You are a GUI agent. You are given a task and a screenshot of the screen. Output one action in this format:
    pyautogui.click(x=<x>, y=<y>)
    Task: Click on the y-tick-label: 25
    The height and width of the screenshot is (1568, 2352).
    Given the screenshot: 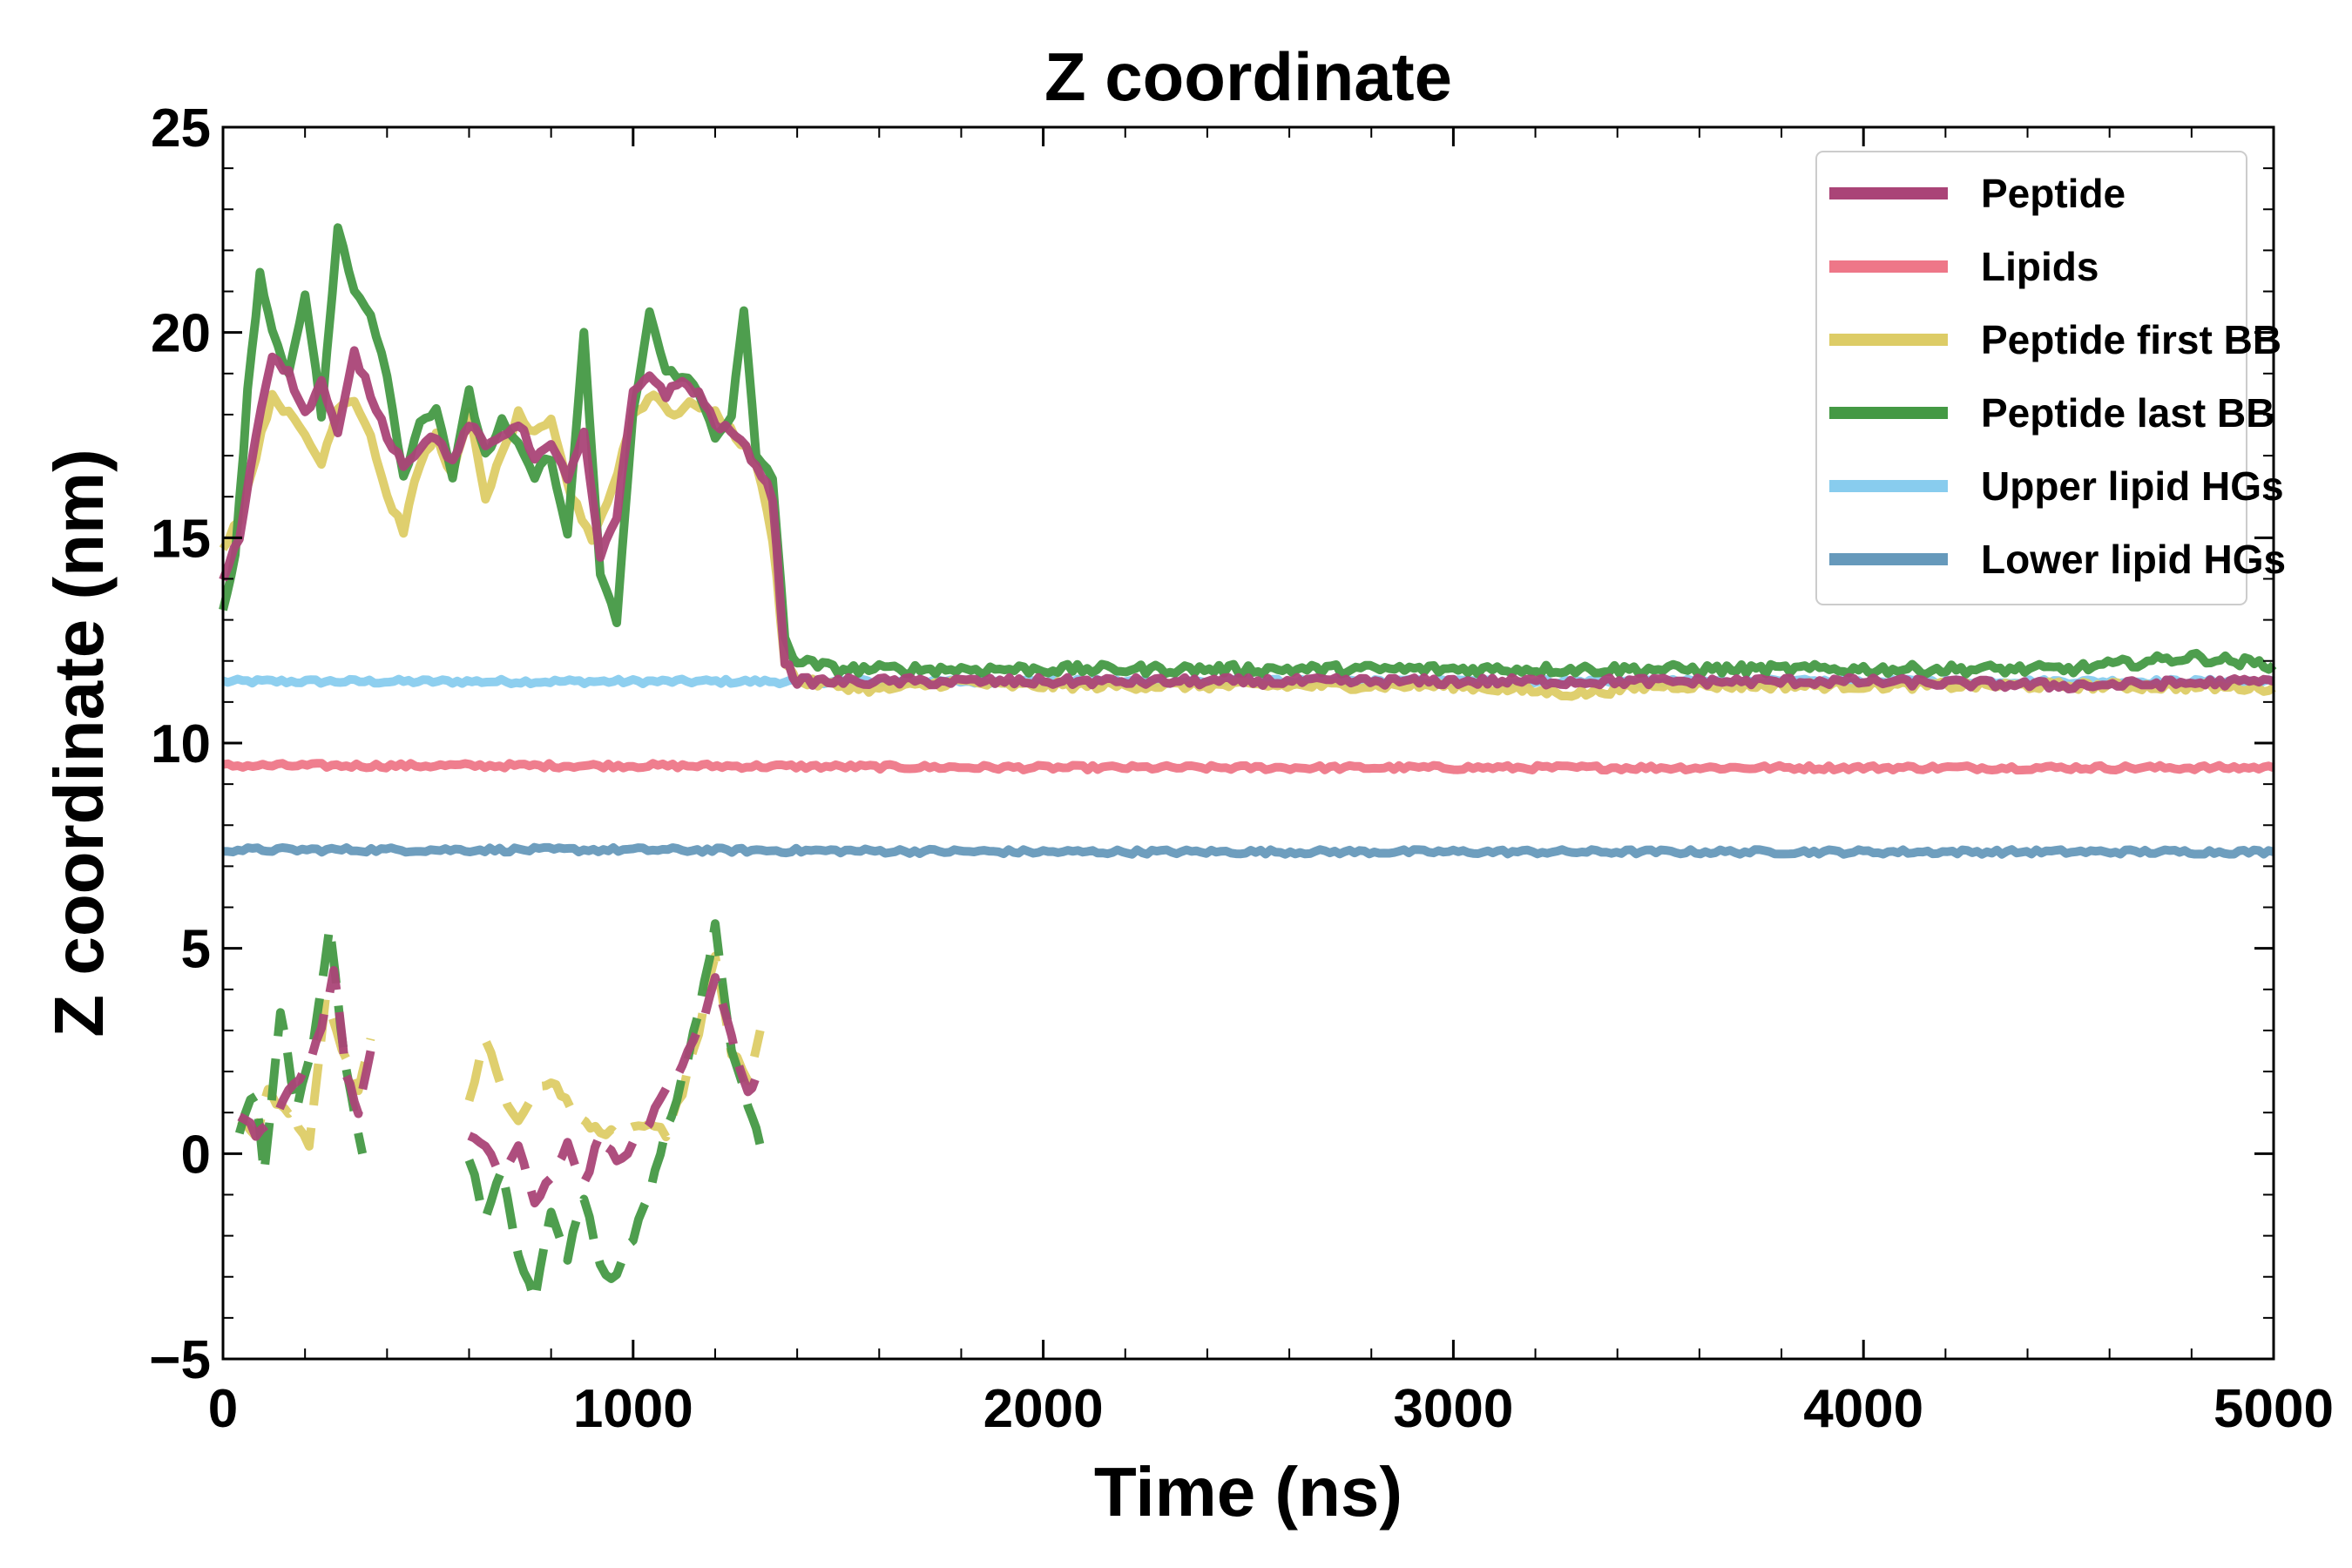 What is the action you would take?
    pyautogui.click(x=181, y=129)
    